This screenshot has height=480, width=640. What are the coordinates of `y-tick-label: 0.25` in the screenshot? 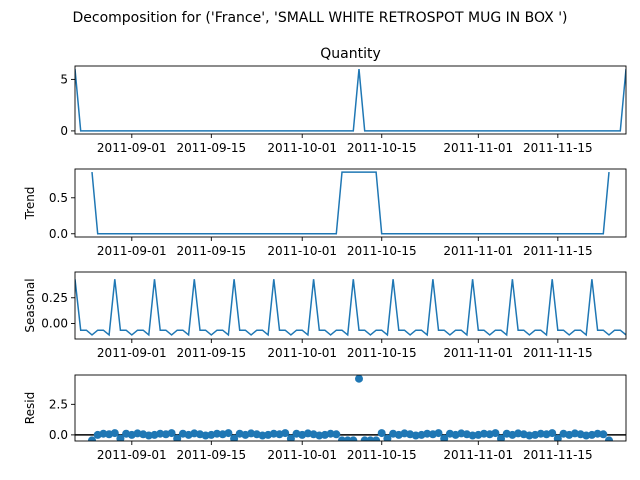 It's located at (54, 298).